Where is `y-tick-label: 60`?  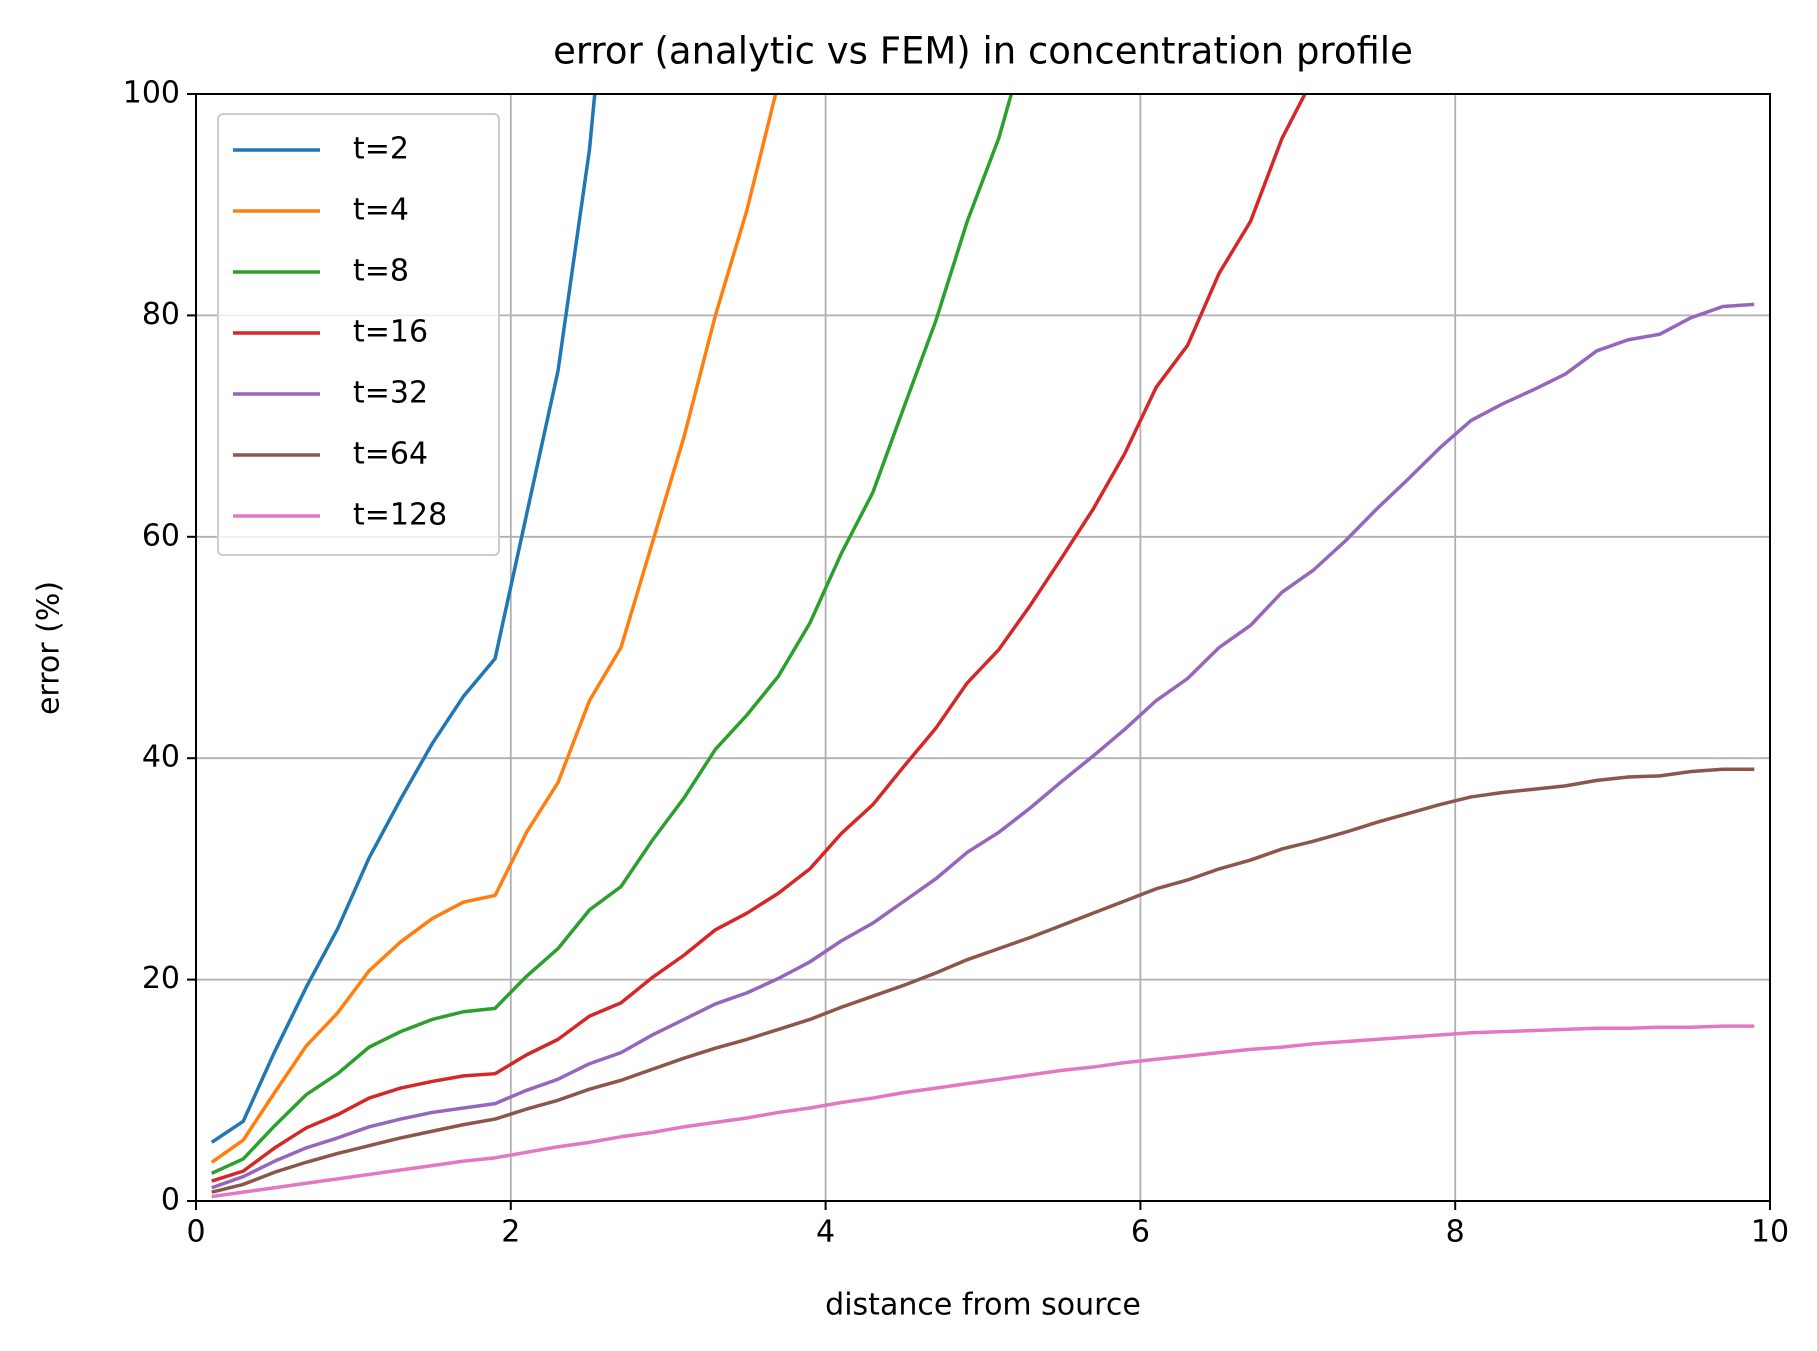
y-tick-label: 60 is located at coordinates (161, 535).